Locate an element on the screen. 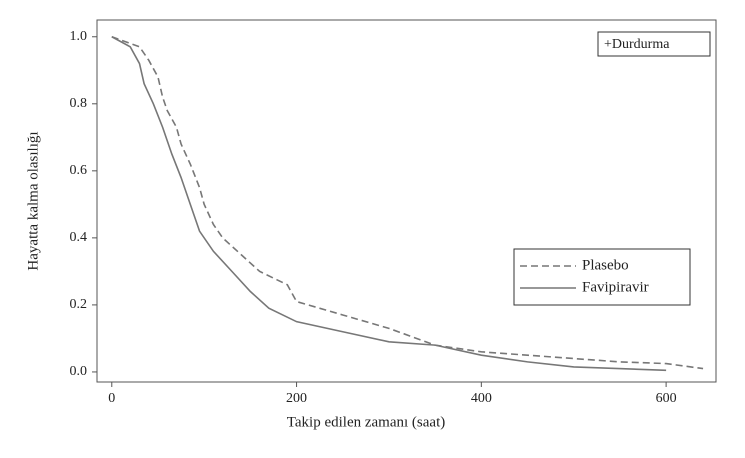  x-tick-label: 400 is located at coordinates (481, 398).